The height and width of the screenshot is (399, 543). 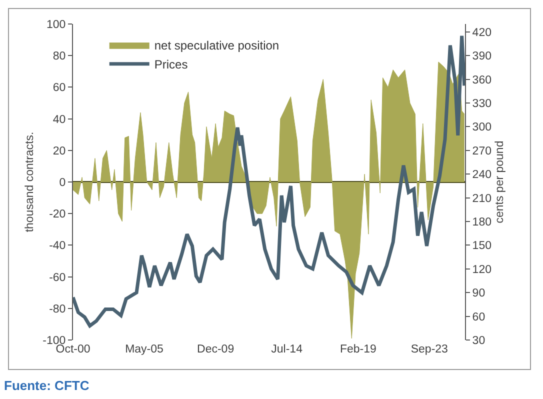 What do you see at coordinates (482, 32) in the screenshot?
I see `y2-tick-label: 420` at bounding box center [482, 32].